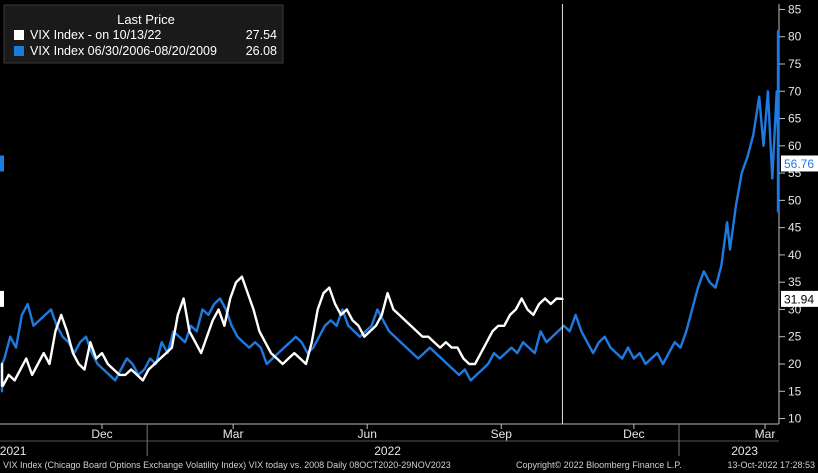 The image size is (818, 473). Describe the element at coordinates (2, 231) in the screenshot. I see `left-edge-markers` at that location.